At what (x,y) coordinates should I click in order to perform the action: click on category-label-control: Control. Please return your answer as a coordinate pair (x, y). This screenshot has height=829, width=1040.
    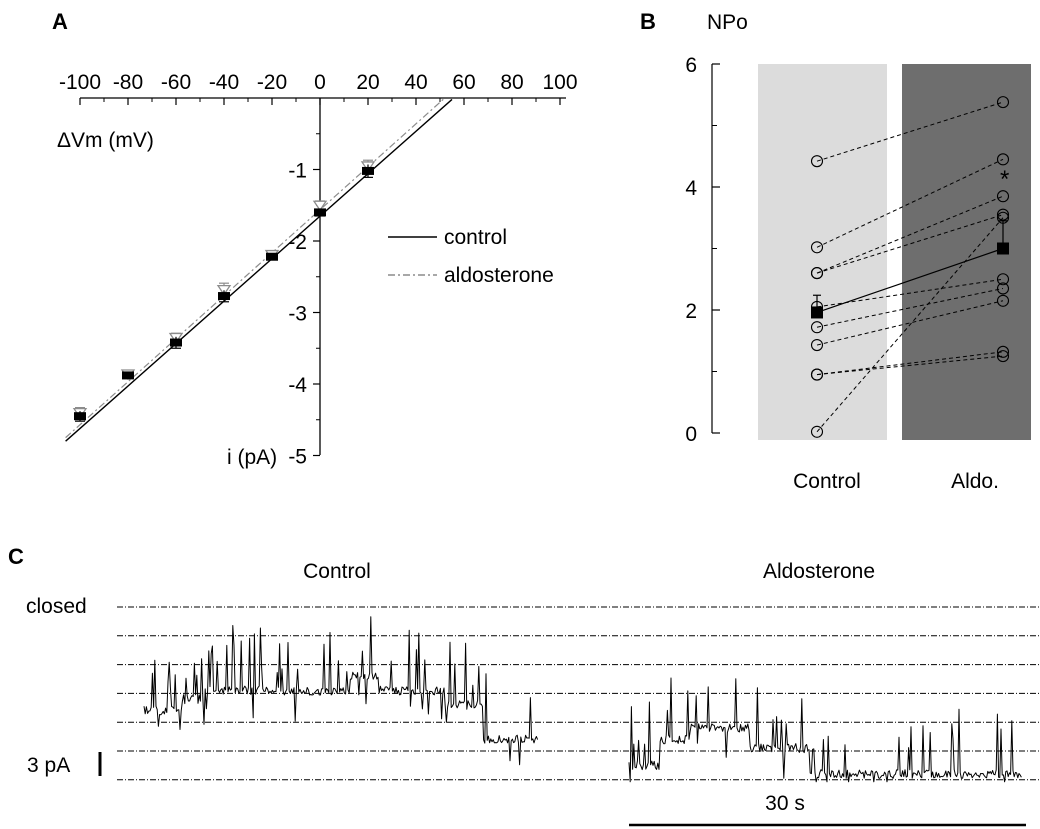
    Looking at the image, I should click on (827, 481).